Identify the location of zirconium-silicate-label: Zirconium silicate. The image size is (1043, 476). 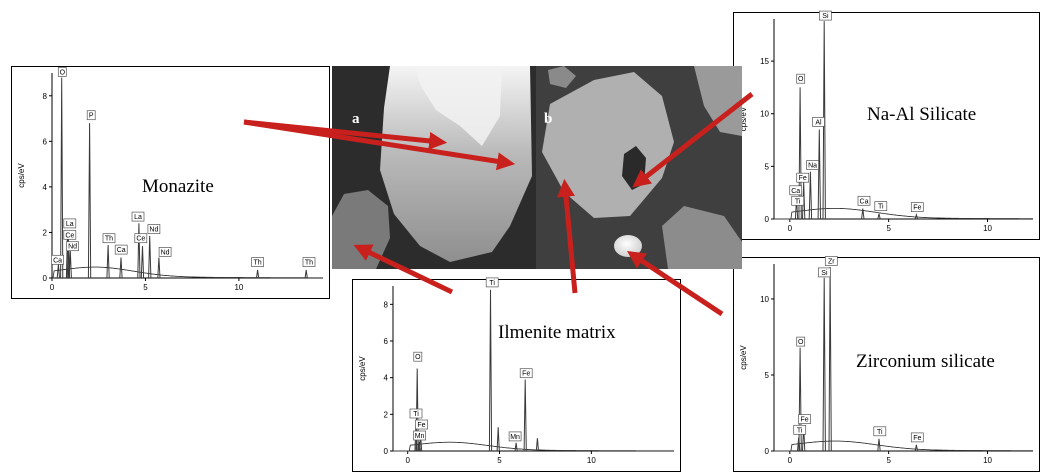
(925, 361).